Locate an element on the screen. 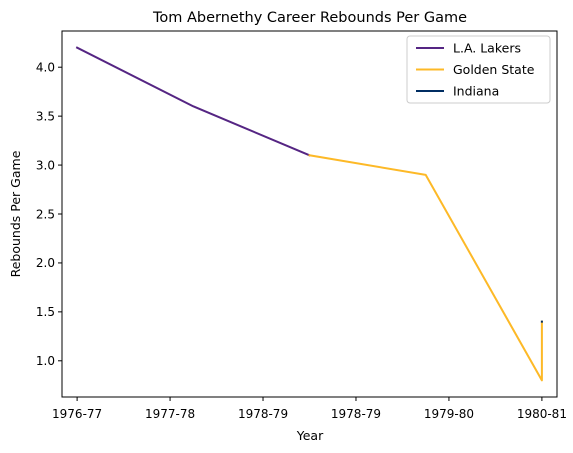 The height and width of the screenshot is (453, 573). chart-title: Tom Abernethy Career Rebounds Per Game is located at coordinates (309, 18).